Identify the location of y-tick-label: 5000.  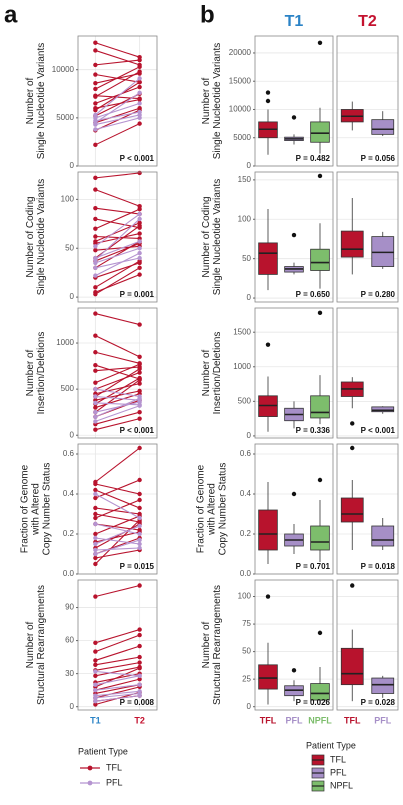
(242, 137).